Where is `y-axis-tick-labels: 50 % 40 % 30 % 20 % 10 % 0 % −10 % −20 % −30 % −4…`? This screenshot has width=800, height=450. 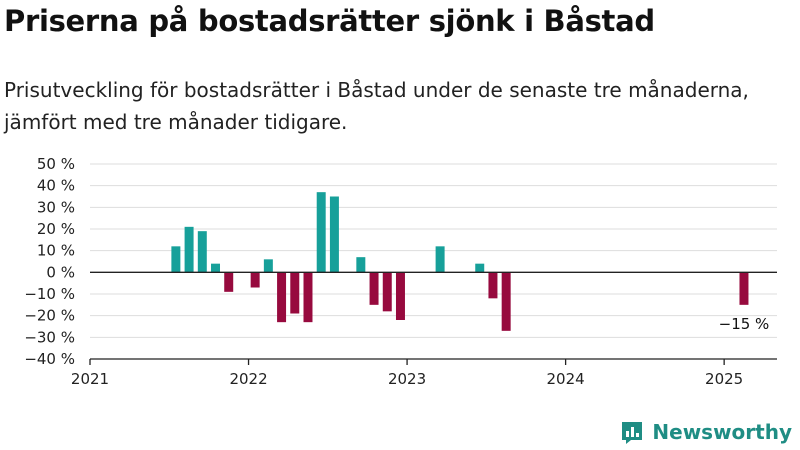 y-axis-tick-labels: 50 % 40 % 30 % 20 % 10 % 0 % −10 % −20 % −30 % −4… is located at coordinates (49, 261).